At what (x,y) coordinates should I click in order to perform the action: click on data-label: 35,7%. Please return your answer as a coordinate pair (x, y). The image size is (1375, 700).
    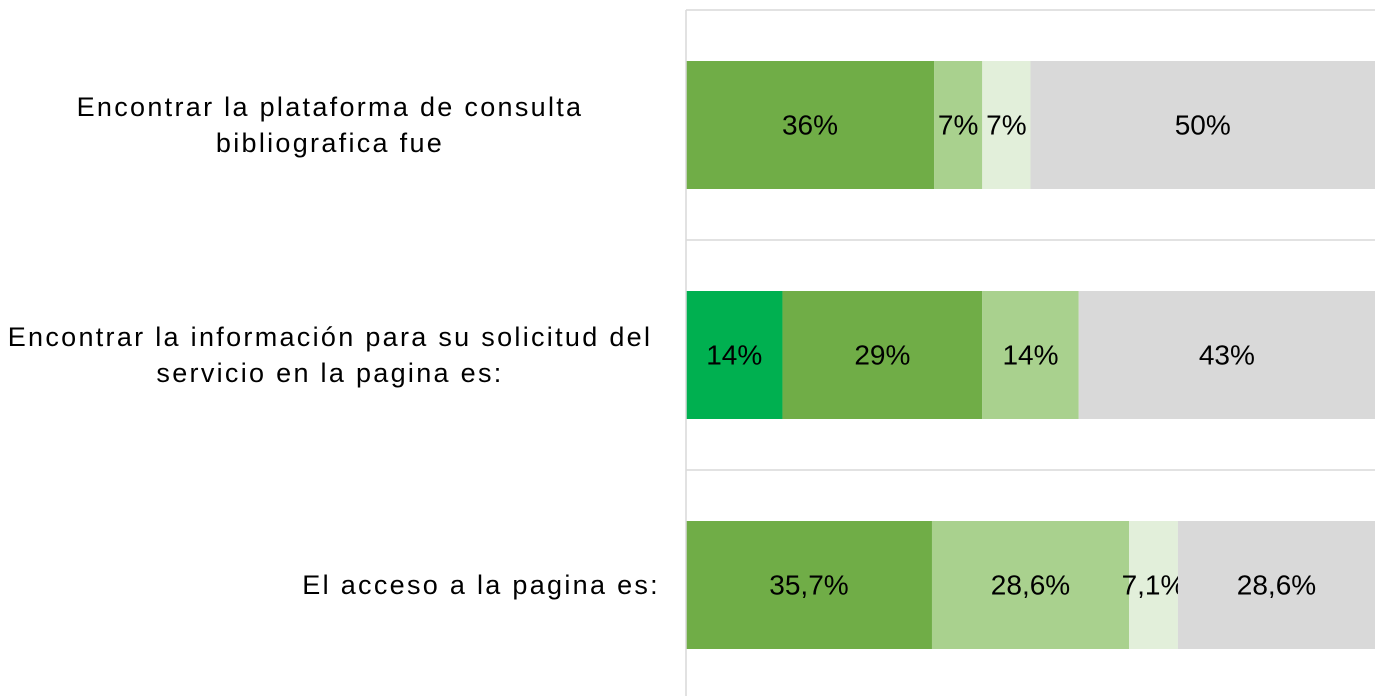
    Looking at the image, I should click on (808, 584).